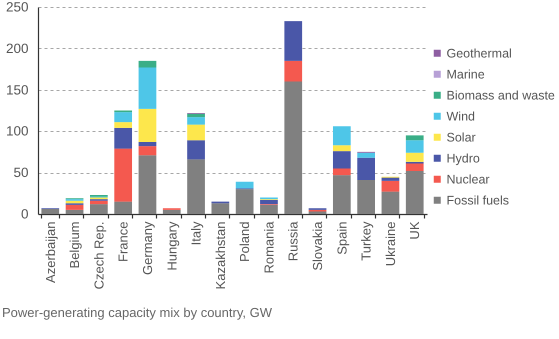 Image resolution: width=559 pixels, height=339 pixels. What do you see at coordinates (500, 95) in the screenshot?
I see `legend-label: Biomass and waste` at bounding box center [500, 95].